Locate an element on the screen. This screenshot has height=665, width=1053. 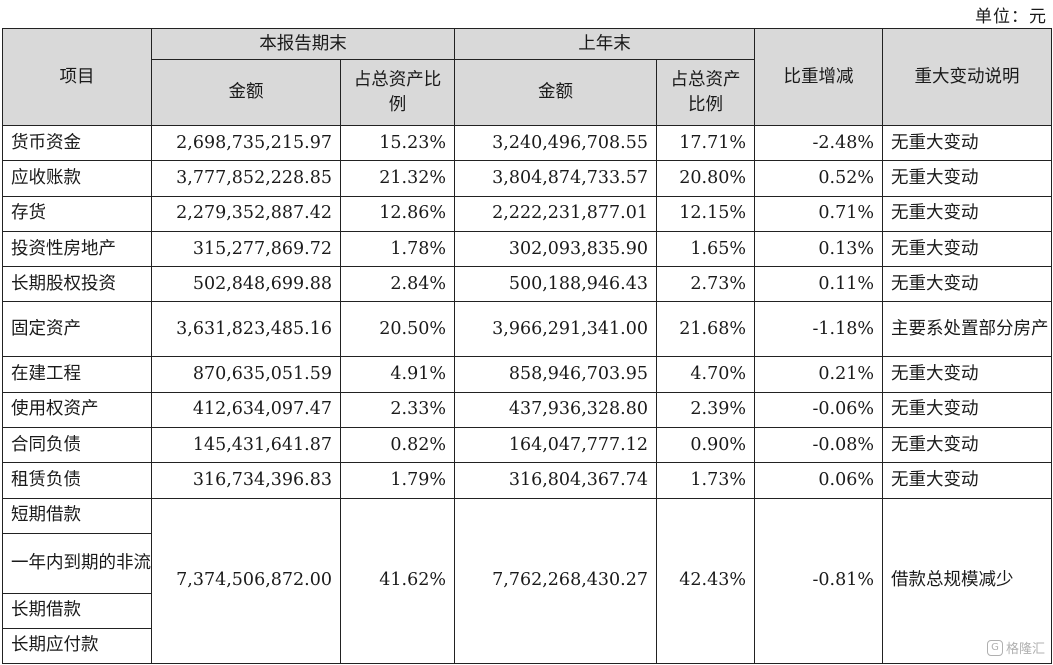
cell-name: 合同负债 is located at coordinates (77, 445).